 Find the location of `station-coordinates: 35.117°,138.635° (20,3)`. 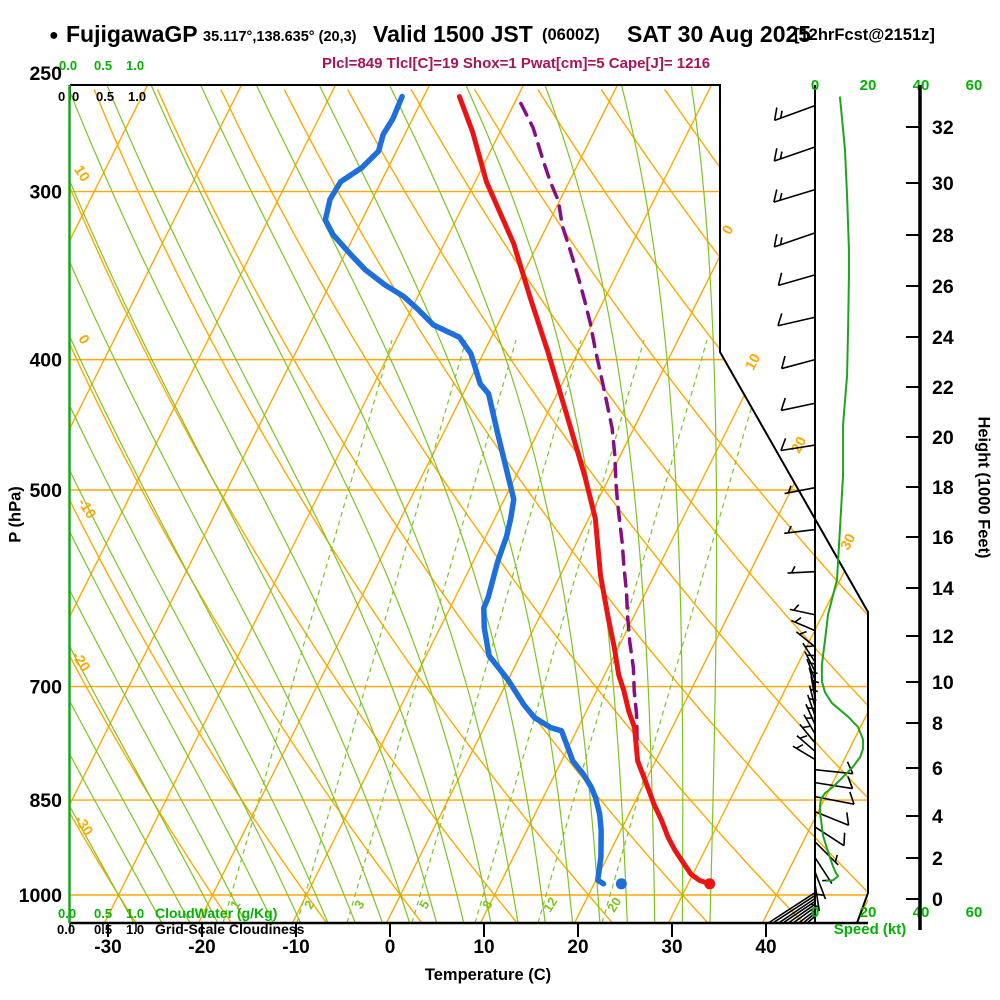

station-coordinates: 35.117°,138.635° (20,3) is located at coordinates (280, 37).